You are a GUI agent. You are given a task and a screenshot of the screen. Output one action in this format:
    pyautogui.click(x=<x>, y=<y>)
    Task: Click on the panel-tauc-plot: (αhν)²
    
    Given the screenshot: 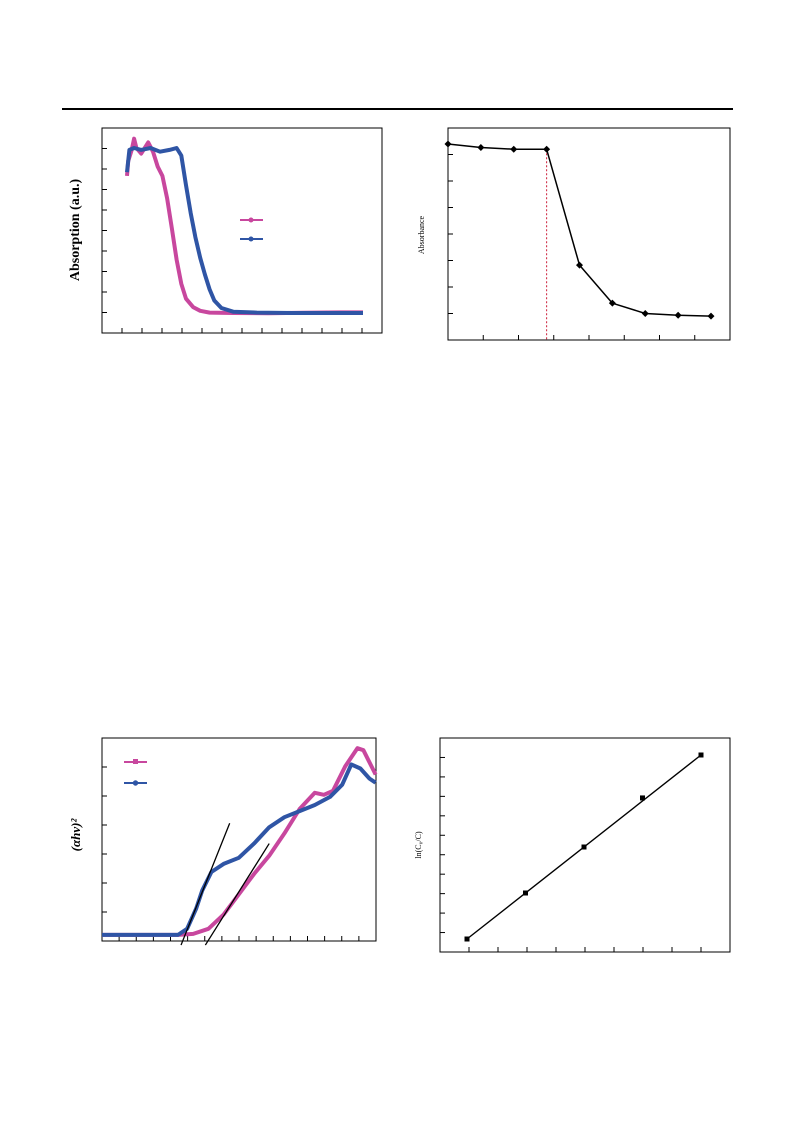 What is the action you would take?
    pyautogui.click(x=225, y=847)
    